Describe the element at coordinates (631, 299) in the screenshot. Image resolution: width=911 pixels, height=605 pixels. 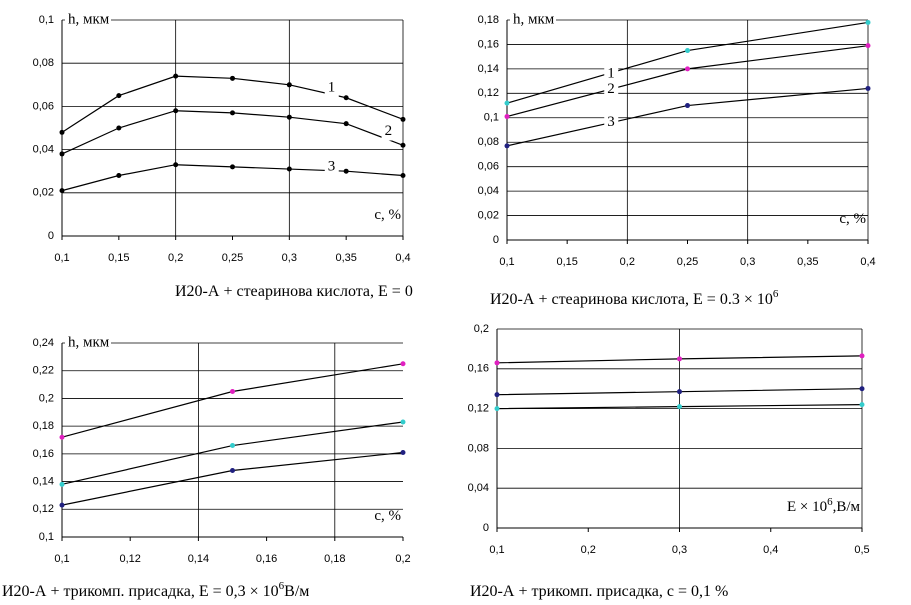
I see `caption-part: И20-А + стеаринова кислота, E = 0.3 × 10` at that location.